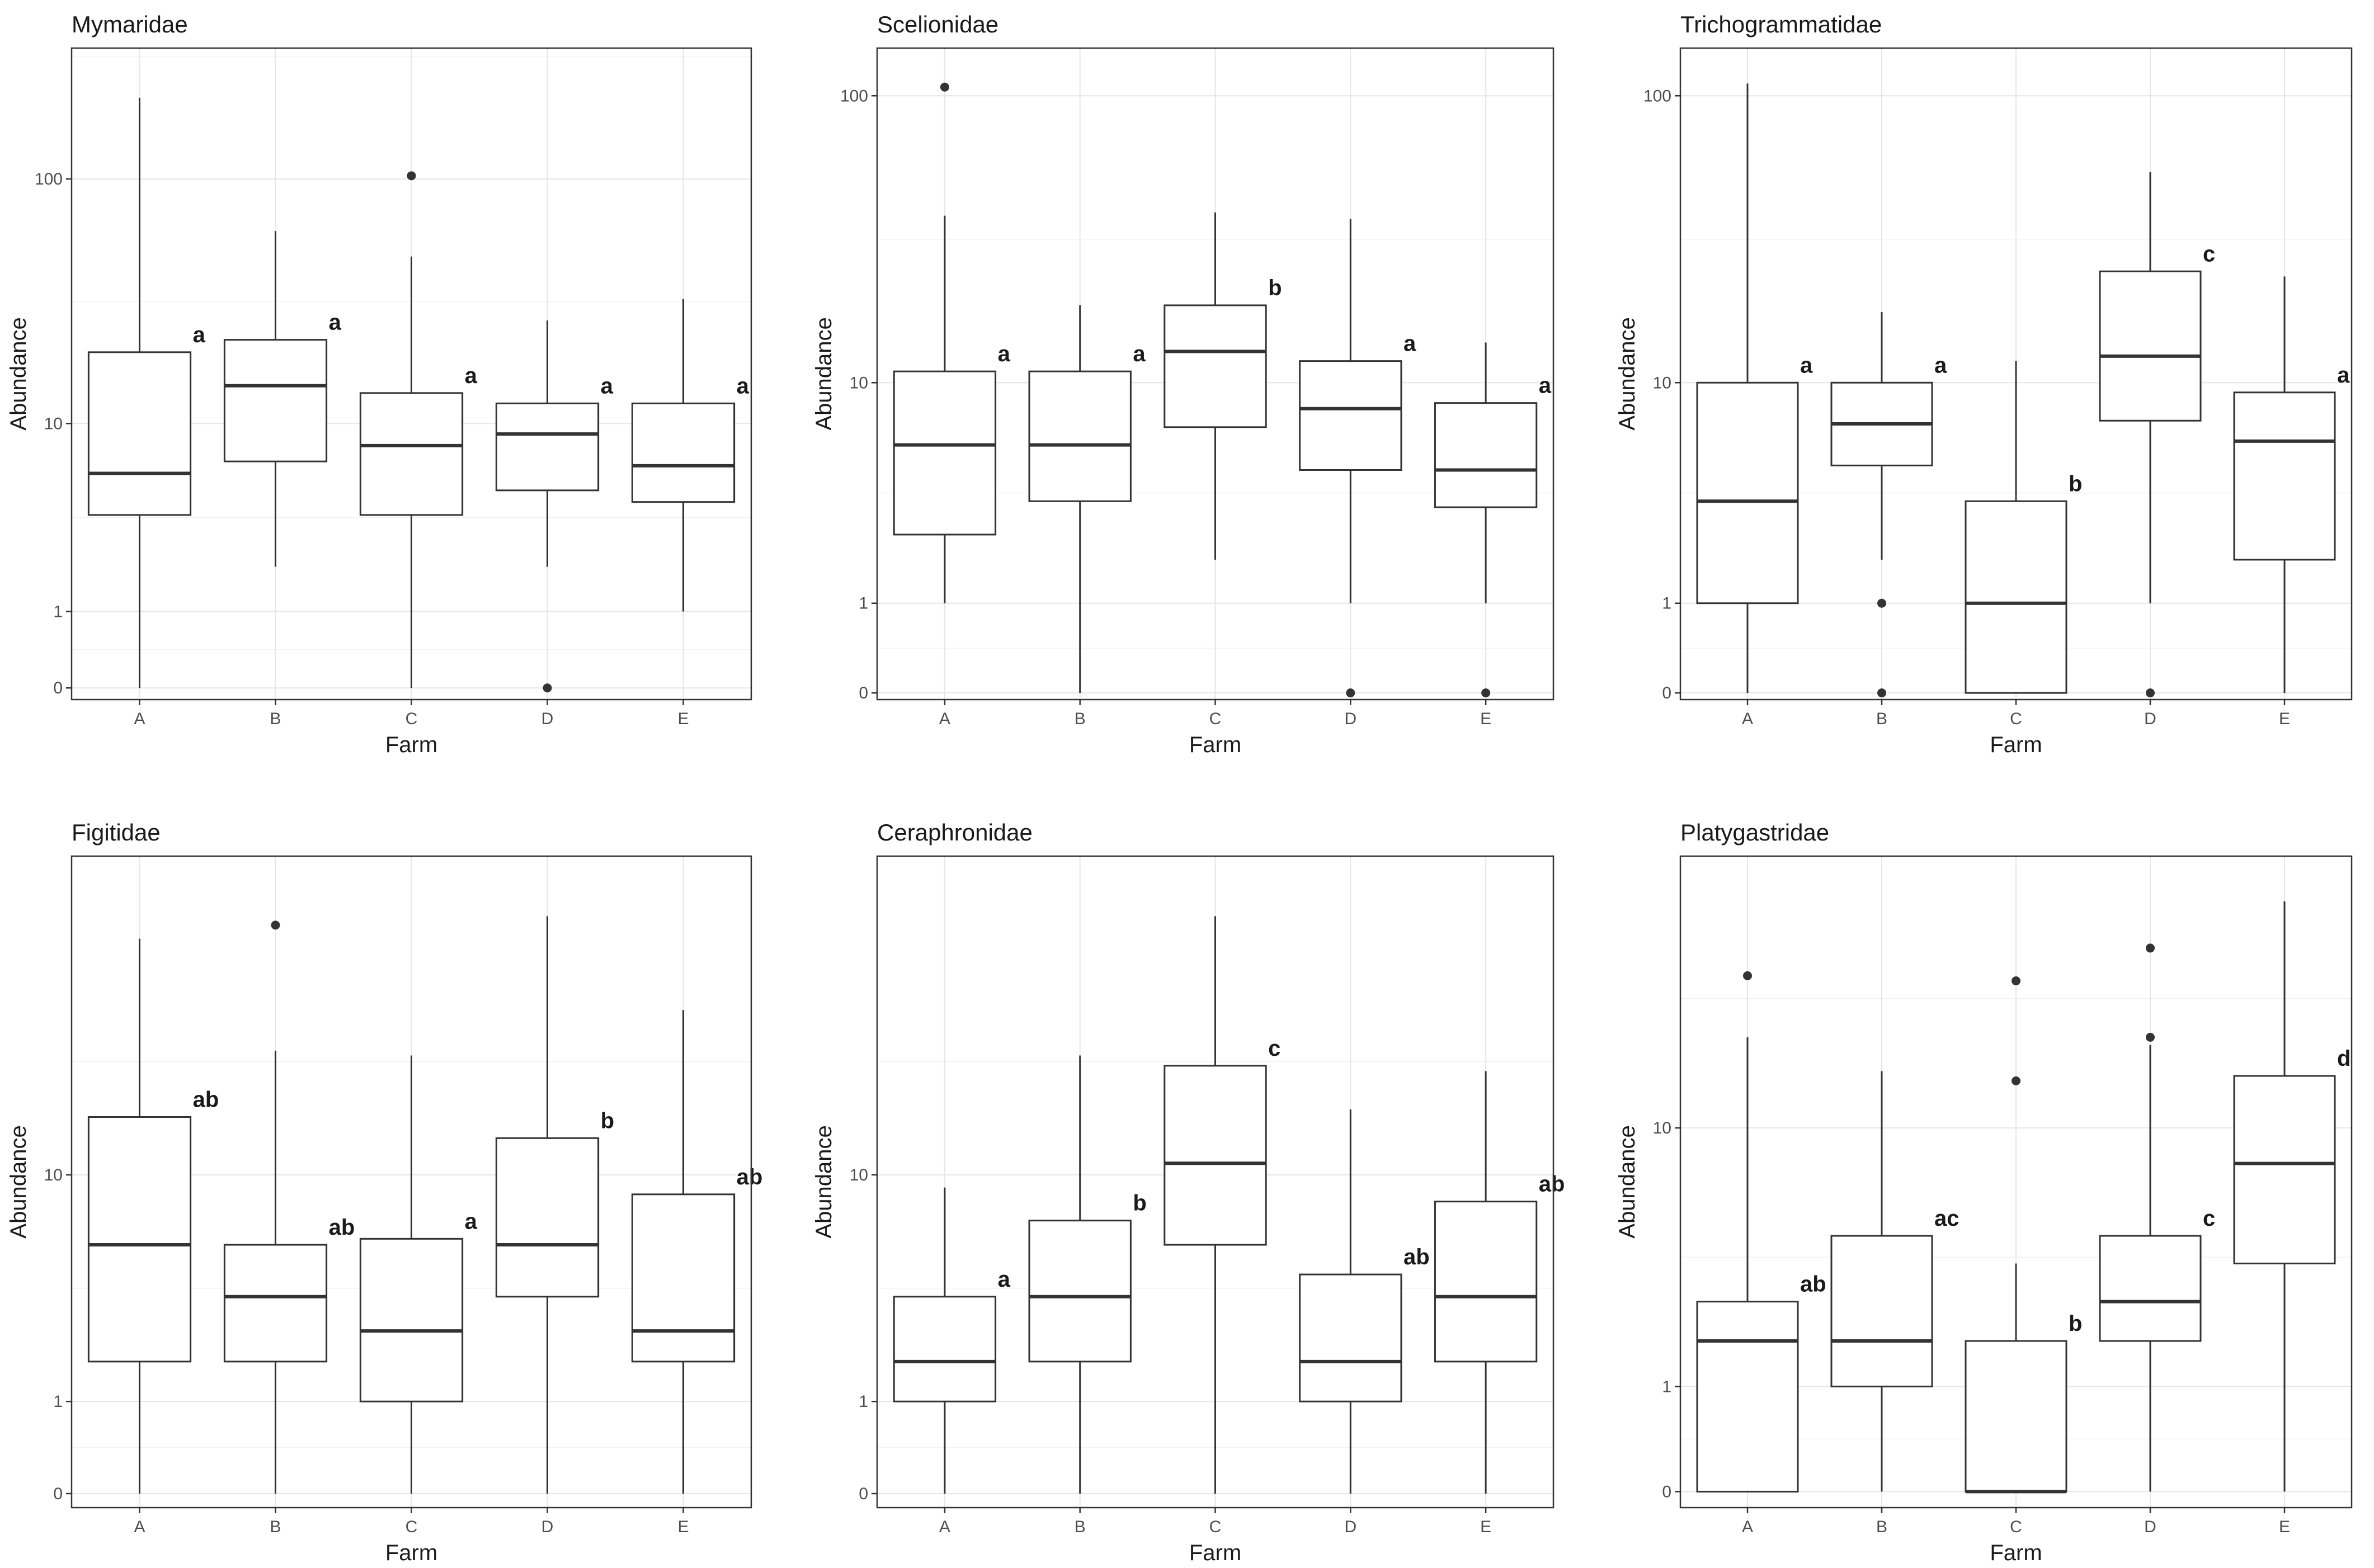  What do you see at coordinates (2016, 1527) in the screenshot?
I see `x-tick-label: C` at bounding box center [2016, 1527].